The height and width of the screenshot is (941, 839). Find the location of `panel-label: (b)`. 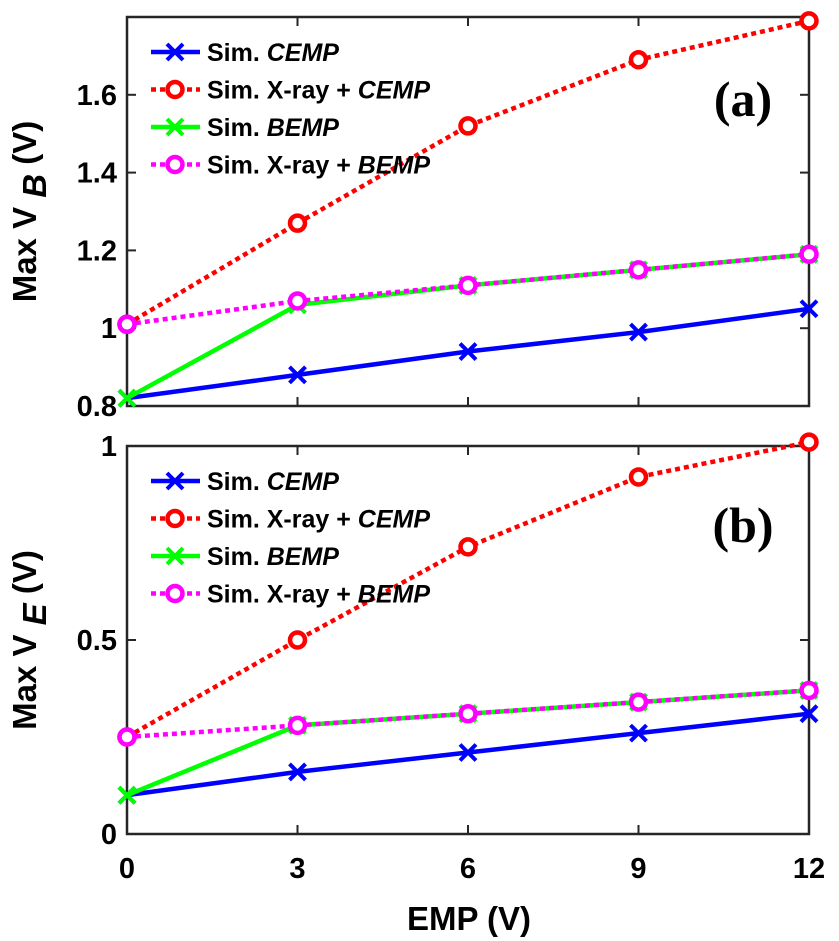

panel-label: (b) is located at coordinates (742, 525).